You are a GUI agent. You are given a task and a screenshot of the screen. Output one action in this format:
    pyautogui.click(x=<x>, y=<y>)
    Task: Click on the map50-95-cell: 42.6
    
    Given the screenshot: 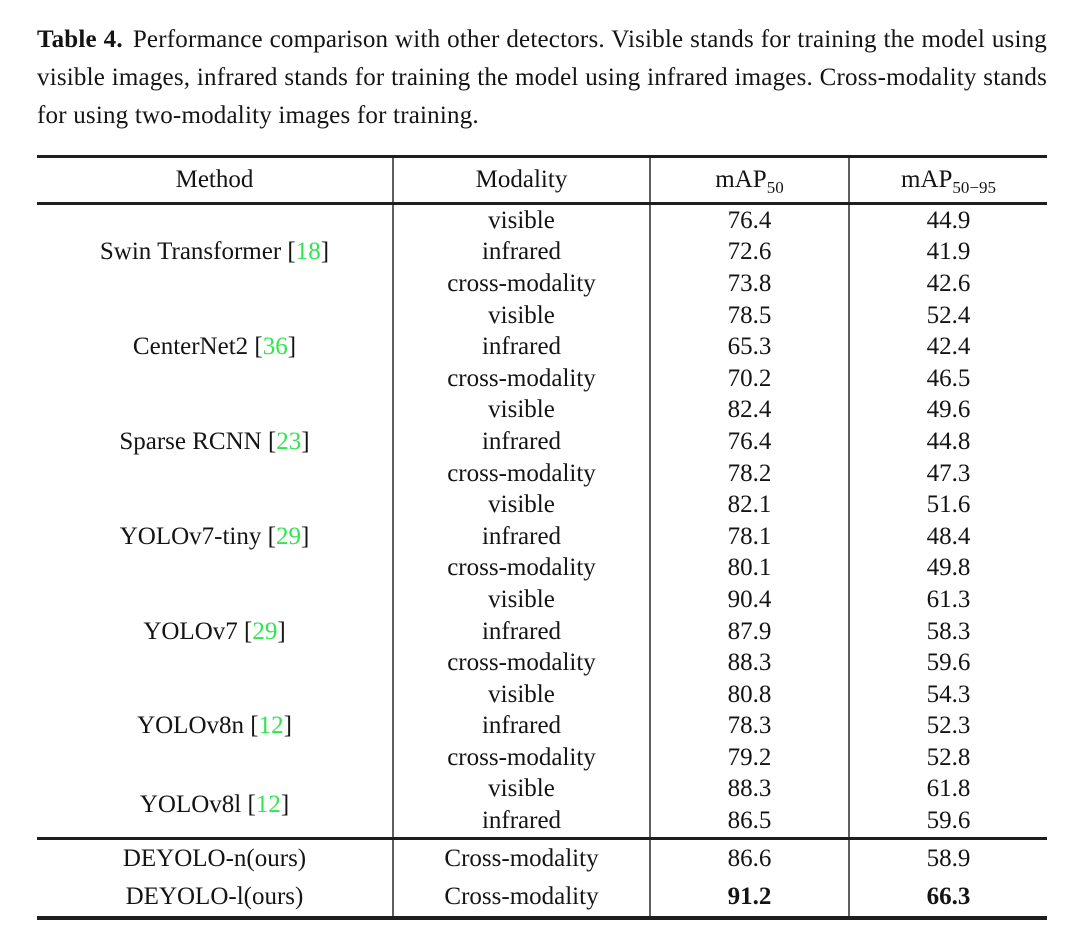 What is the action you would take?
    pyautogui.click(x=947, y=284)
    